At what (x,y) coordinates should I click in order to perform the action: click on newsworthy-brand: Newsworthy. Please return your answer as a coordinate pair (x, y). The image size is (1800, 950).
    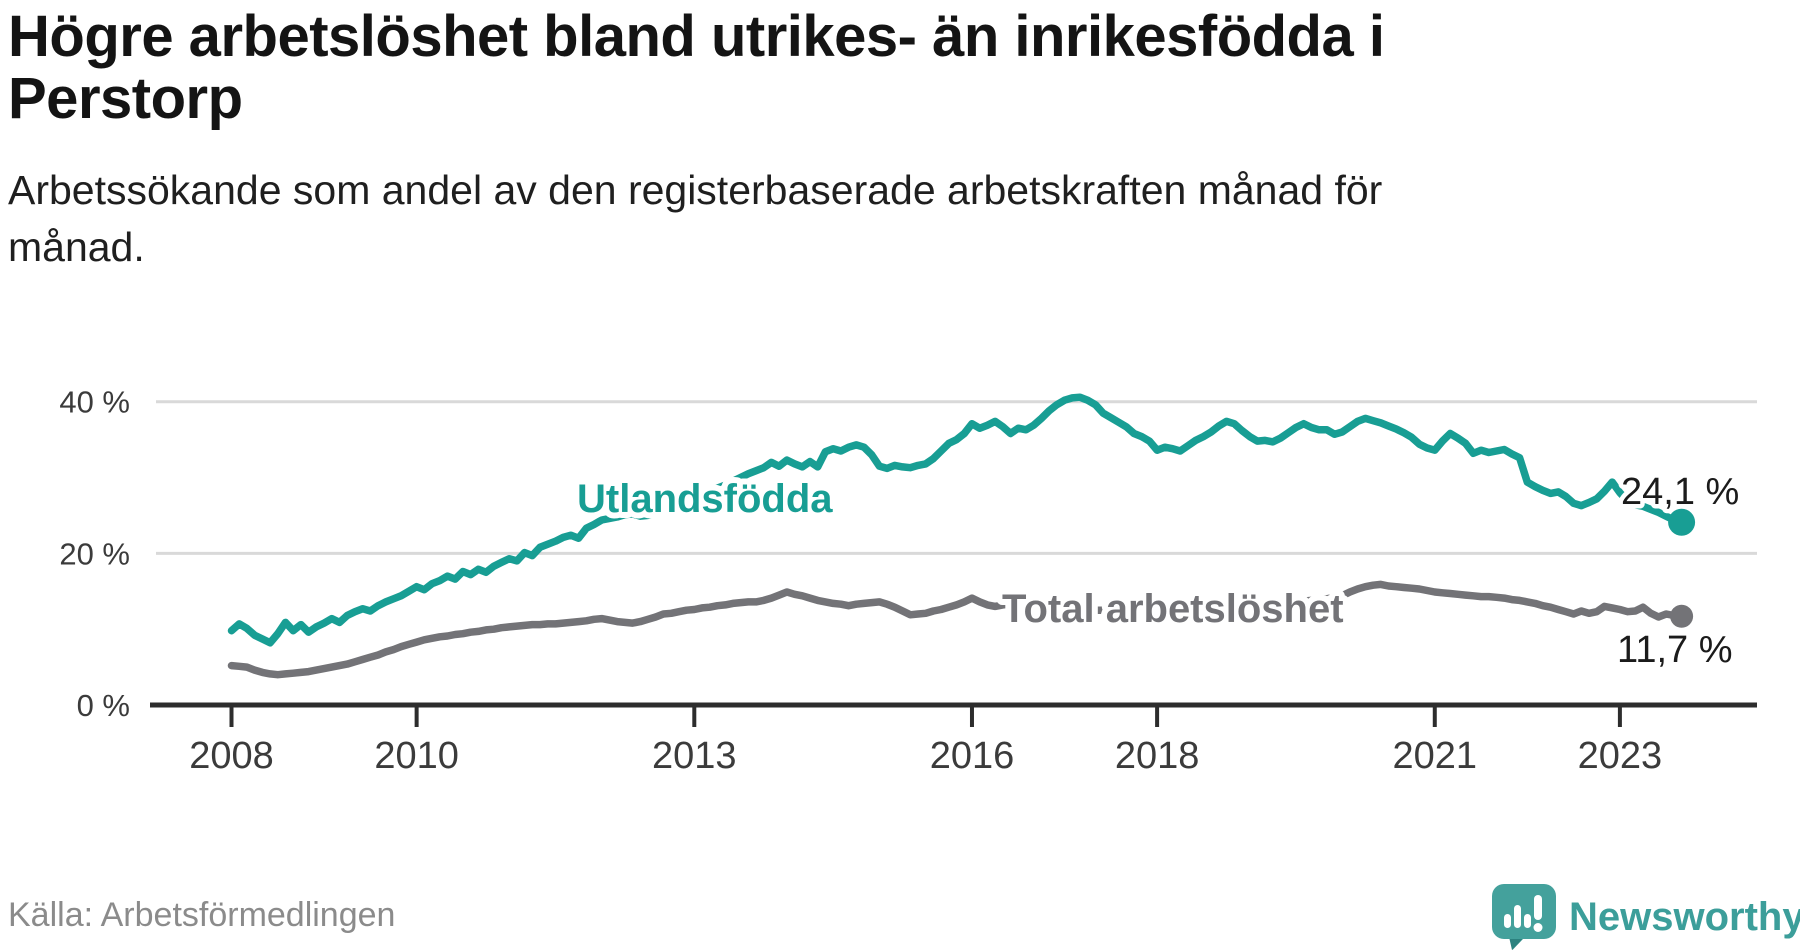
    Looking at the image, I should click on (1646, 917).